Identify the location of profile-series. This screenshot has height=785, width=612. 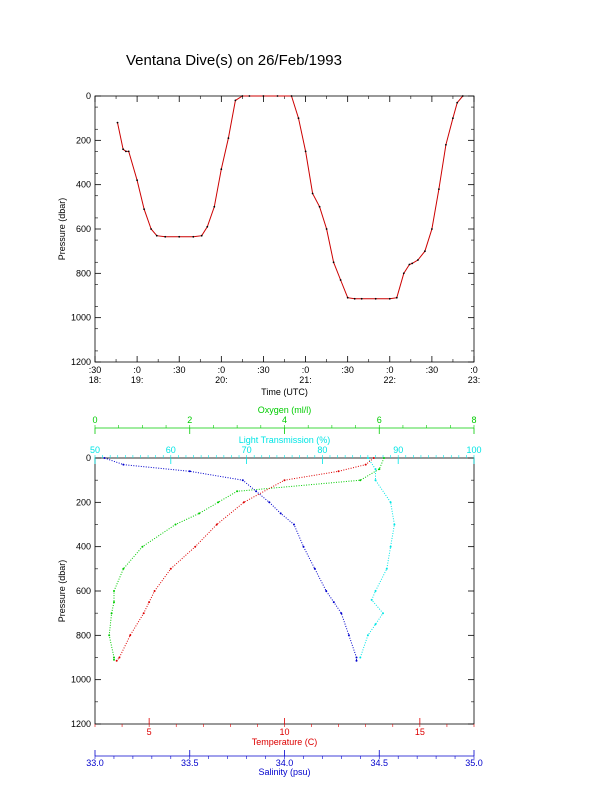
(249, 559).